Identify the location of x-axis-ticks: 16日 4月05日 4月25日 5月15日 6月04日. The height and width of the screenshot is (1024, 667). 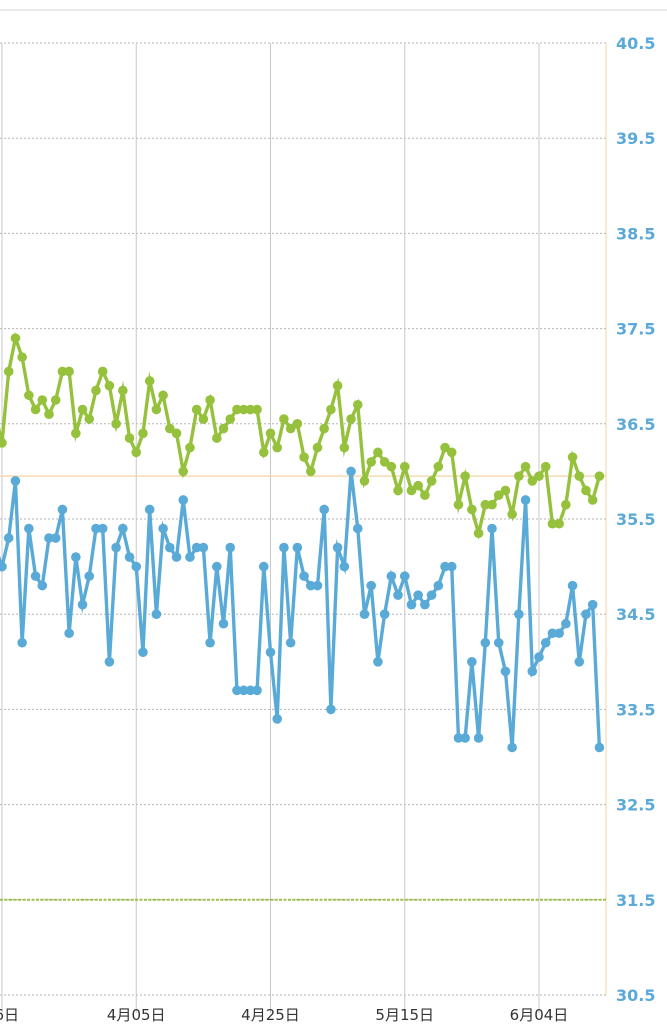
(284, 1015).